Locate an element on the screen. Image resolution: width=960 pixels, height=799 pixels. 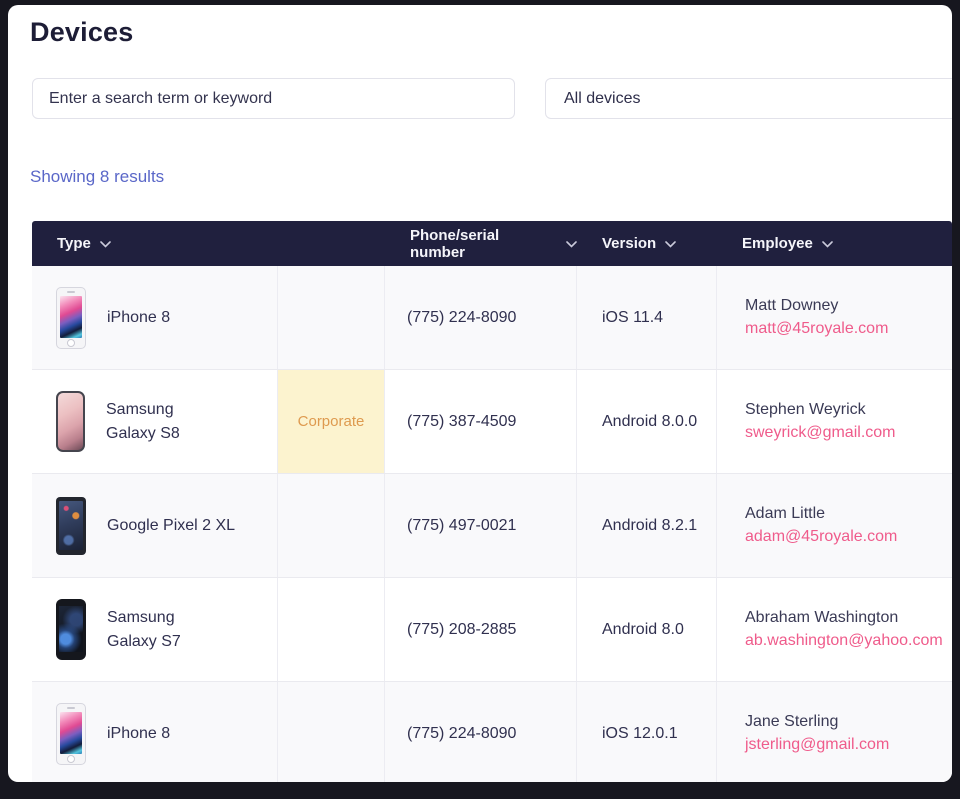
employee-name: Adam Little is located at coordinates (785, 513).